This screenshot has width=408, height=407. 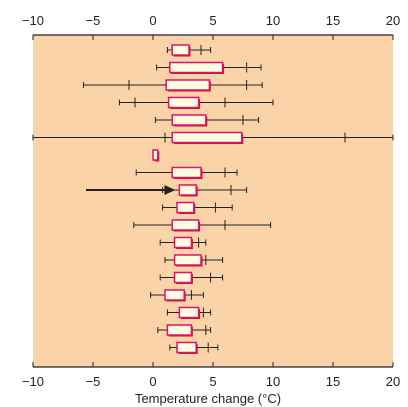 What do you see at coordinates (93, 381) in the screenshot?
I see `bottom-tick-label: −5` at bounding box center [93, 381].